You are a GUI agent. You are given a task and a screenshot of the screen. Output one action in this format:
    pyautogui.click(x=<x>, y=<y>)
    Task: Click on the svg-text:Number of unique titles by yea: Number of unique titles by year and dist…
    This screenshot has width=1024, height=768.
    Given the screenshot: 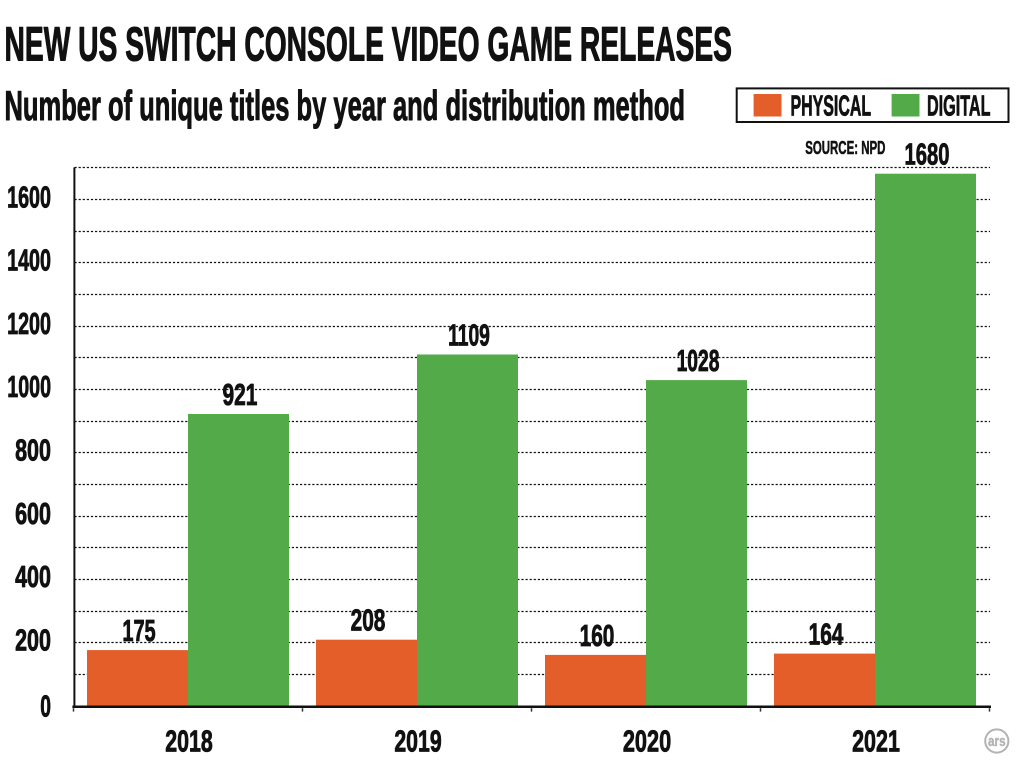 What is the action you would take?
    pyautogui.click(x=345, y=105)
    